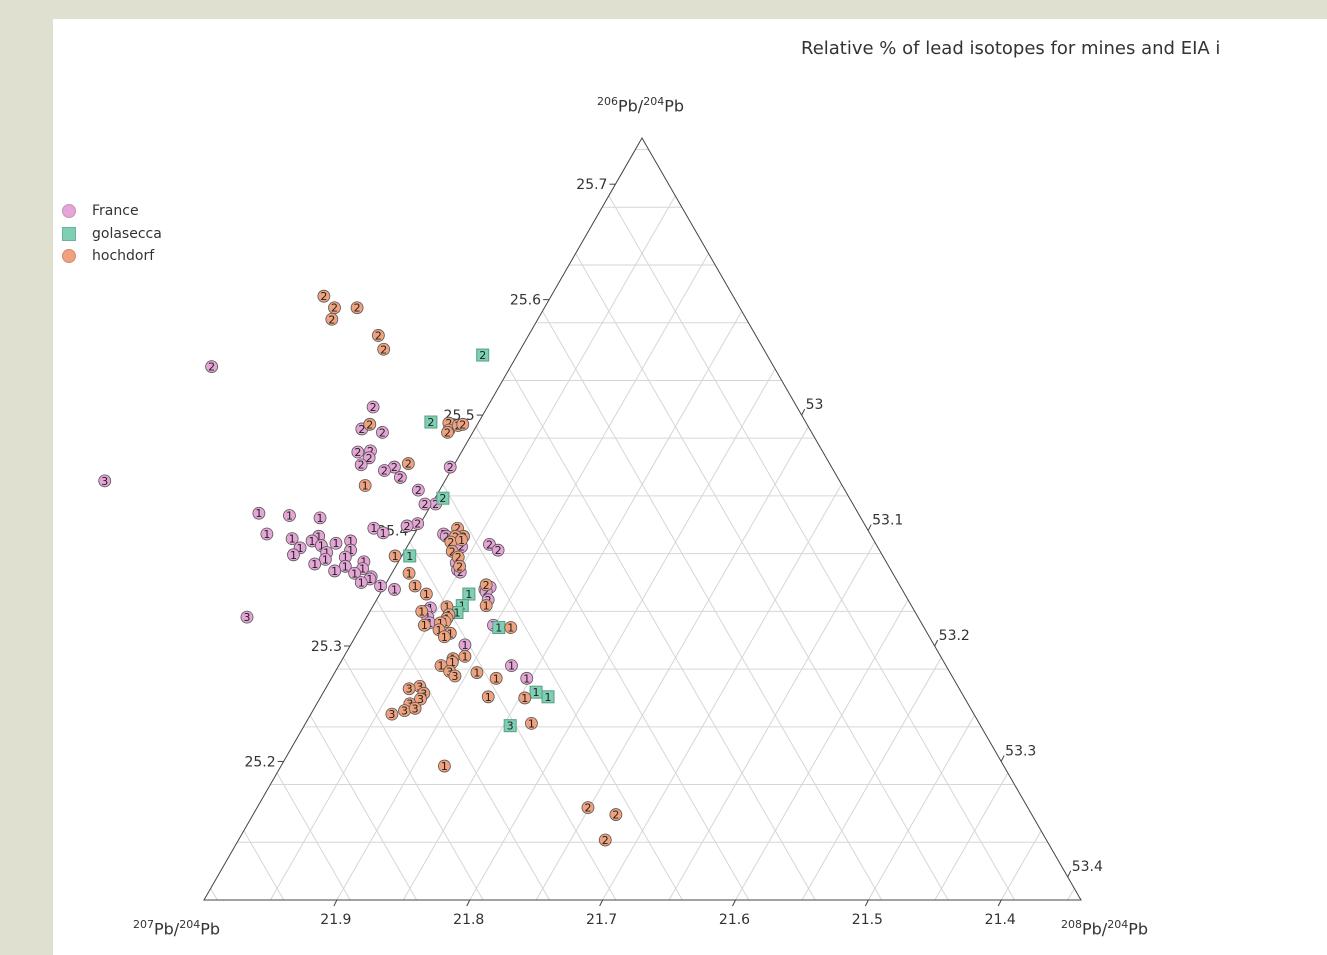  What do you see at coordinates (999, 903) in the screenshot?
I see `tick-mark` at bounding box center [999, 903].